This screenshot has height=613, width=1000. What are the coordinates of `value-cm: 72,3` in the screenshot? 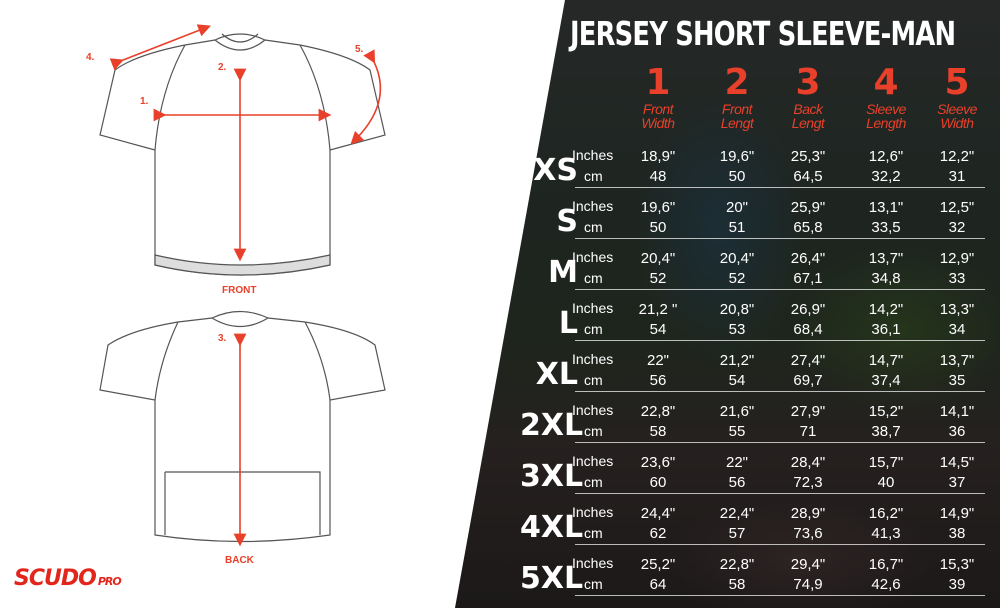 It's located at (808, 482).